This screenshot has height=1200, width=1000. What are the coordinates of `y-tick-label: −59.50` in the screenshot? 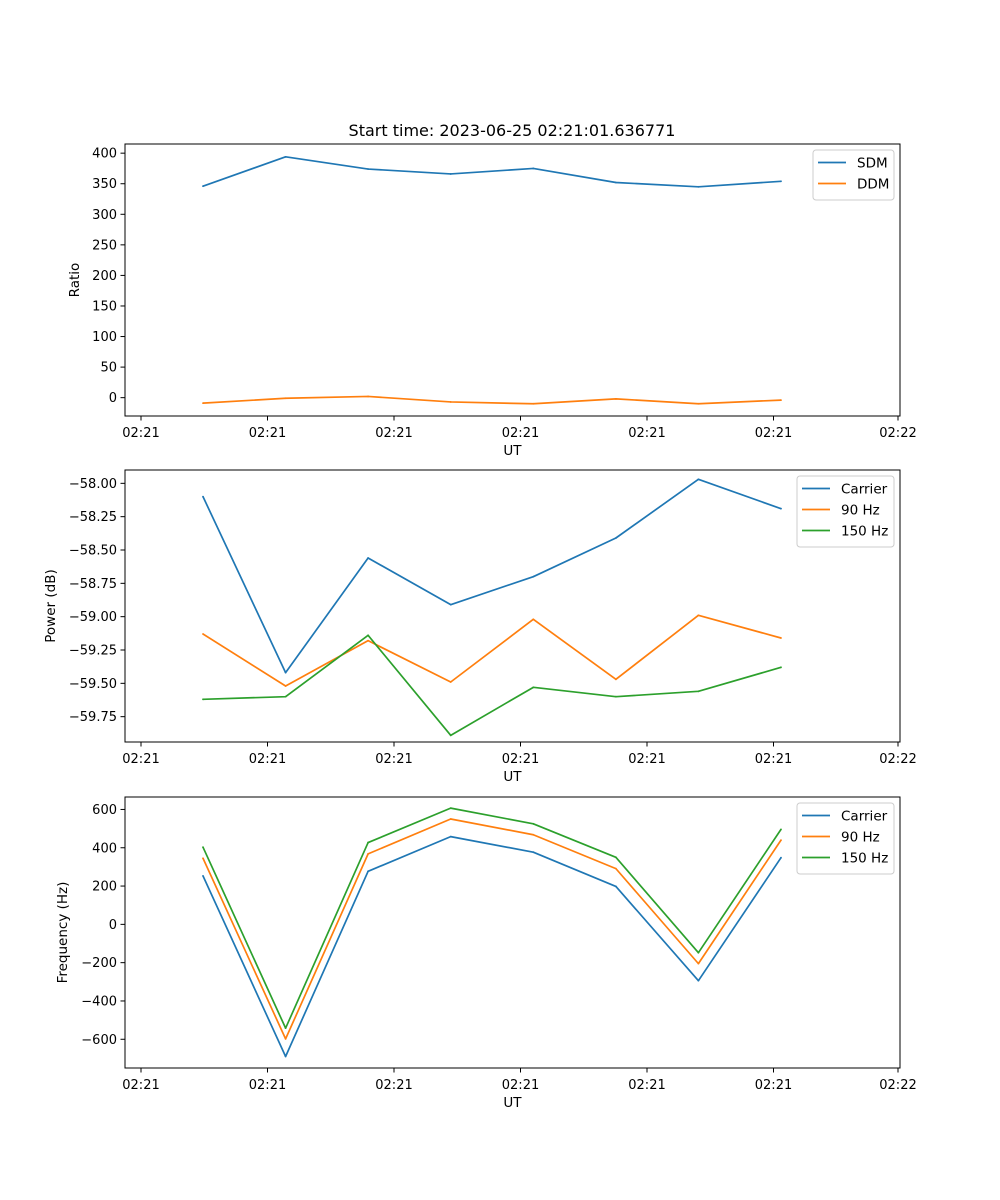 It's located at (93, 684).